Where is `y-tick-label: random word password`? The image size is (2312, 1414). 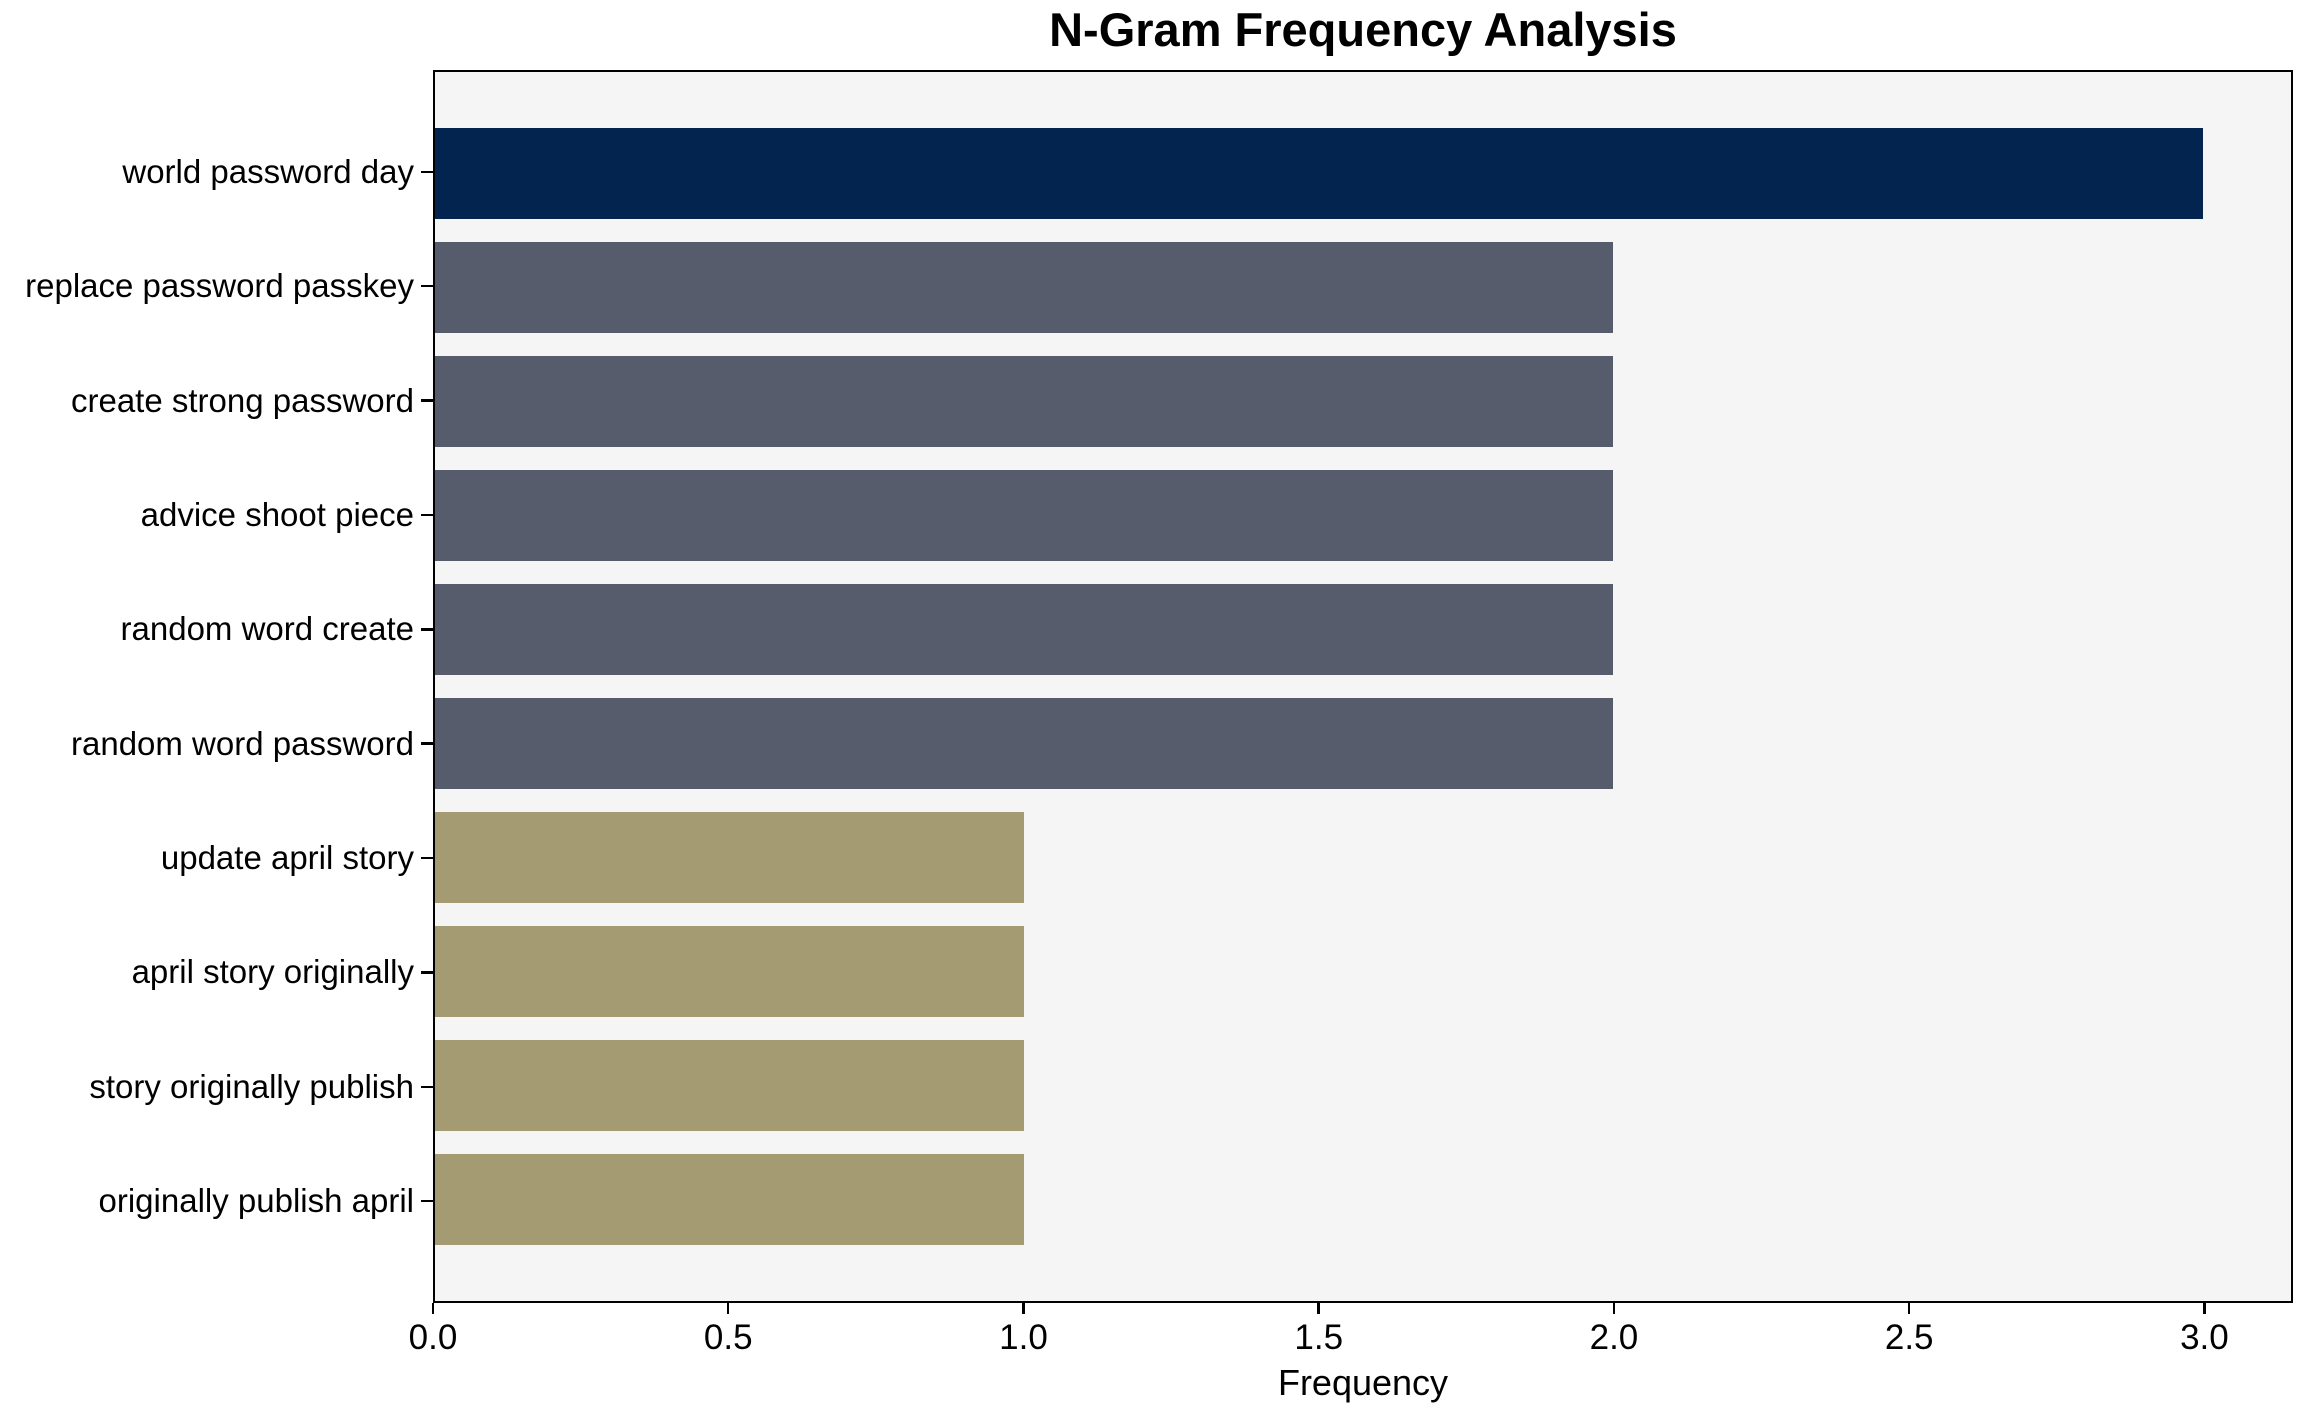 y-tick-label: random word password is located at coordinates (242, 743).